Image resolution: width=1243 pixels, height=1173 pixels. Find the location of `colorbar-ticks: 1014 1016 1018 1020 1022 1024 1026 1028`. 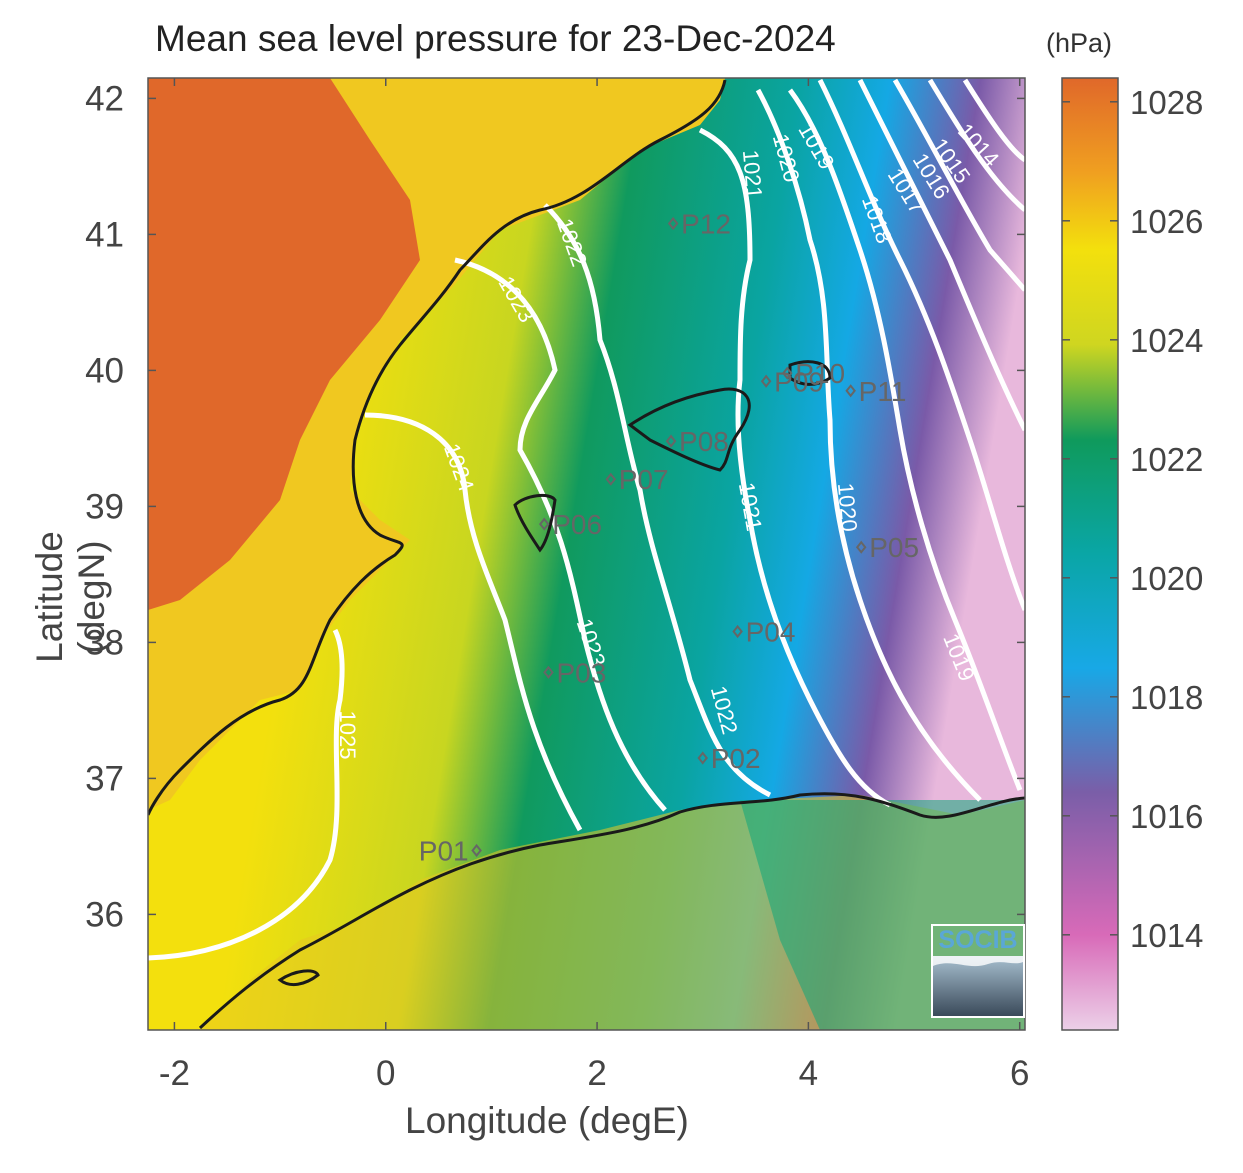

colorbar-ticks: 1014 1016 1018 1020 1022 1024 1026 1028 is located at coordinates (1132, 519).